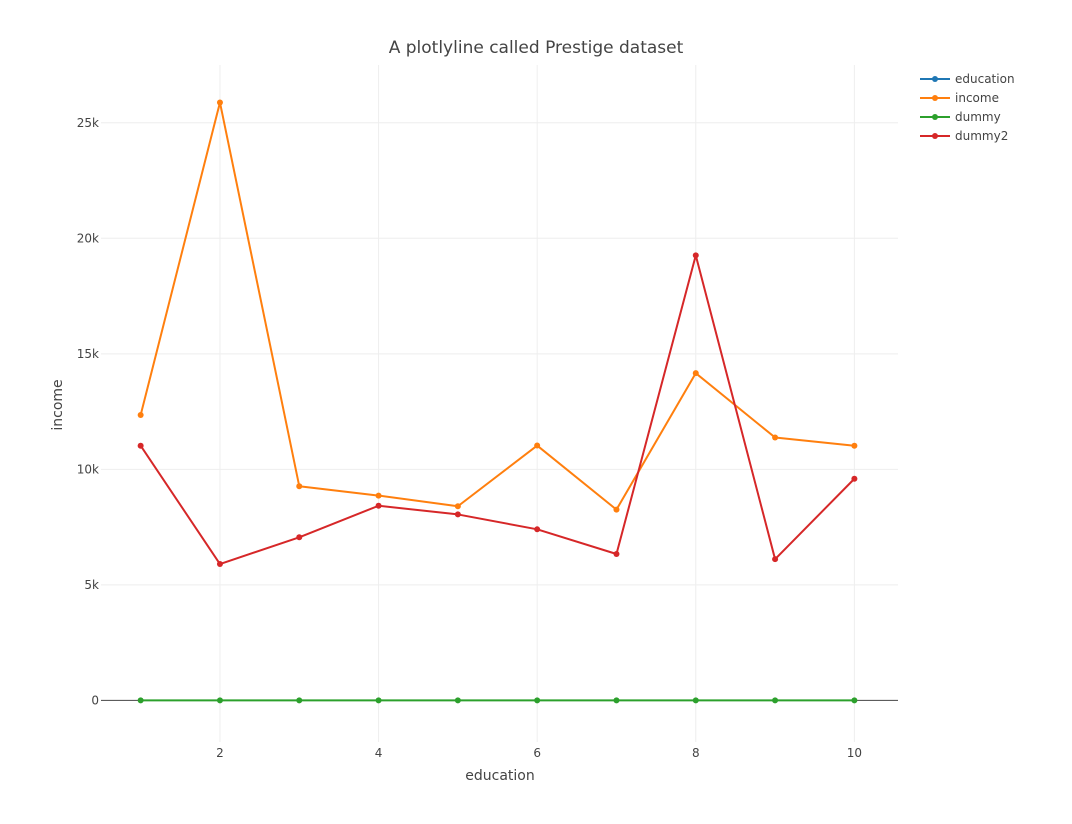 The width and height of the screenshot is (1072, 824). I want to click on legend-item-dummy: dummy, so click(960, 117).